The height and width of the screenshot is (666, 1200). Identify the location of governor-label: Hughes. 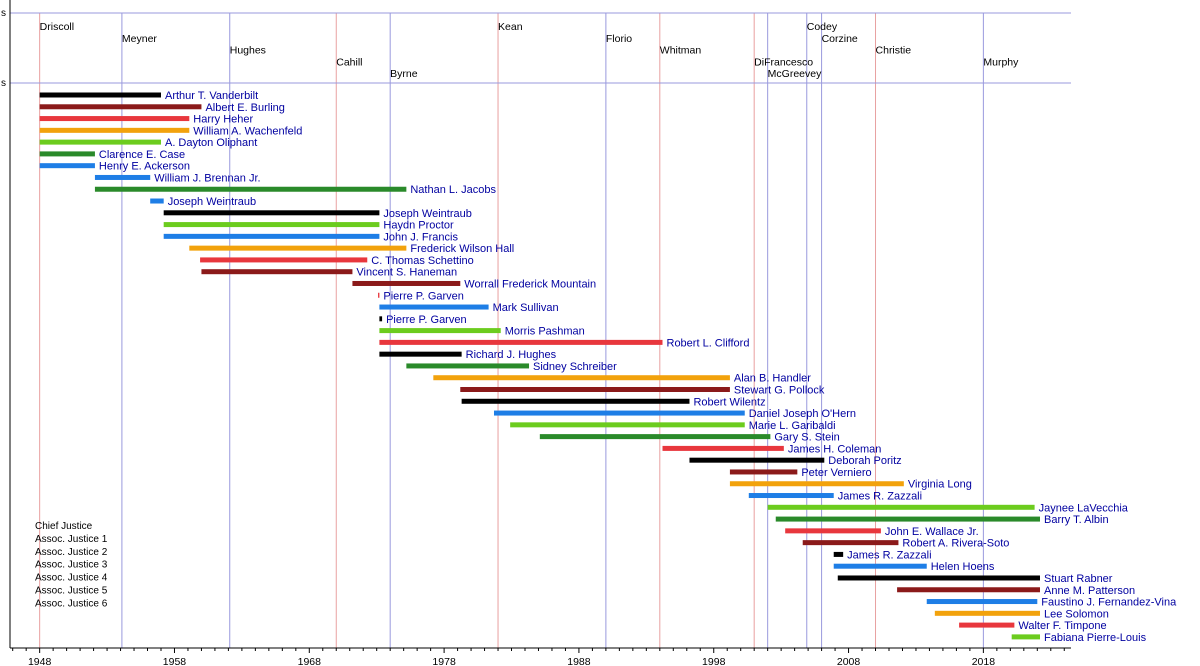
(248, 51).